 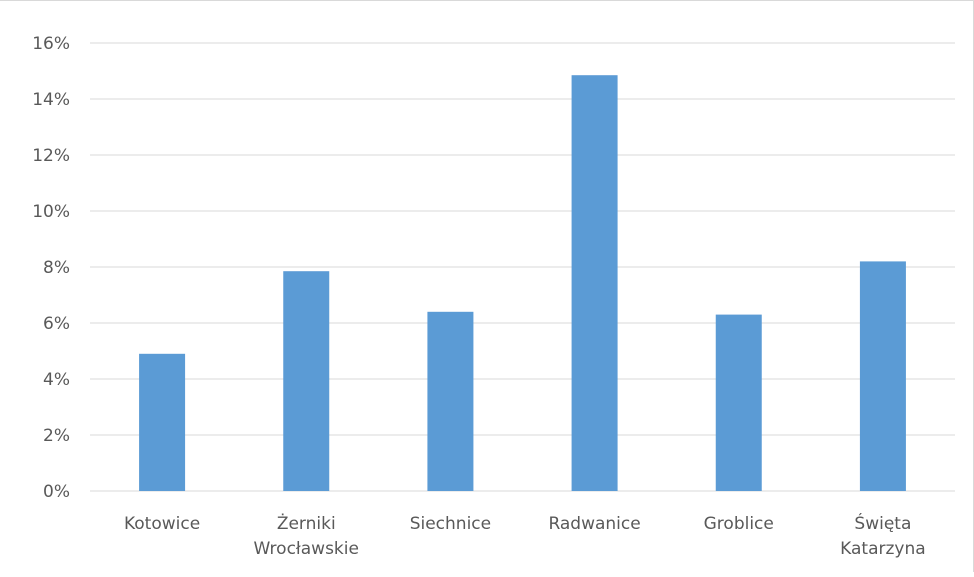 What do you see at coordinates (594, 524) in the screenshot?
I see `x-tick-label: Radwanice` at bounding box center [594, 524].